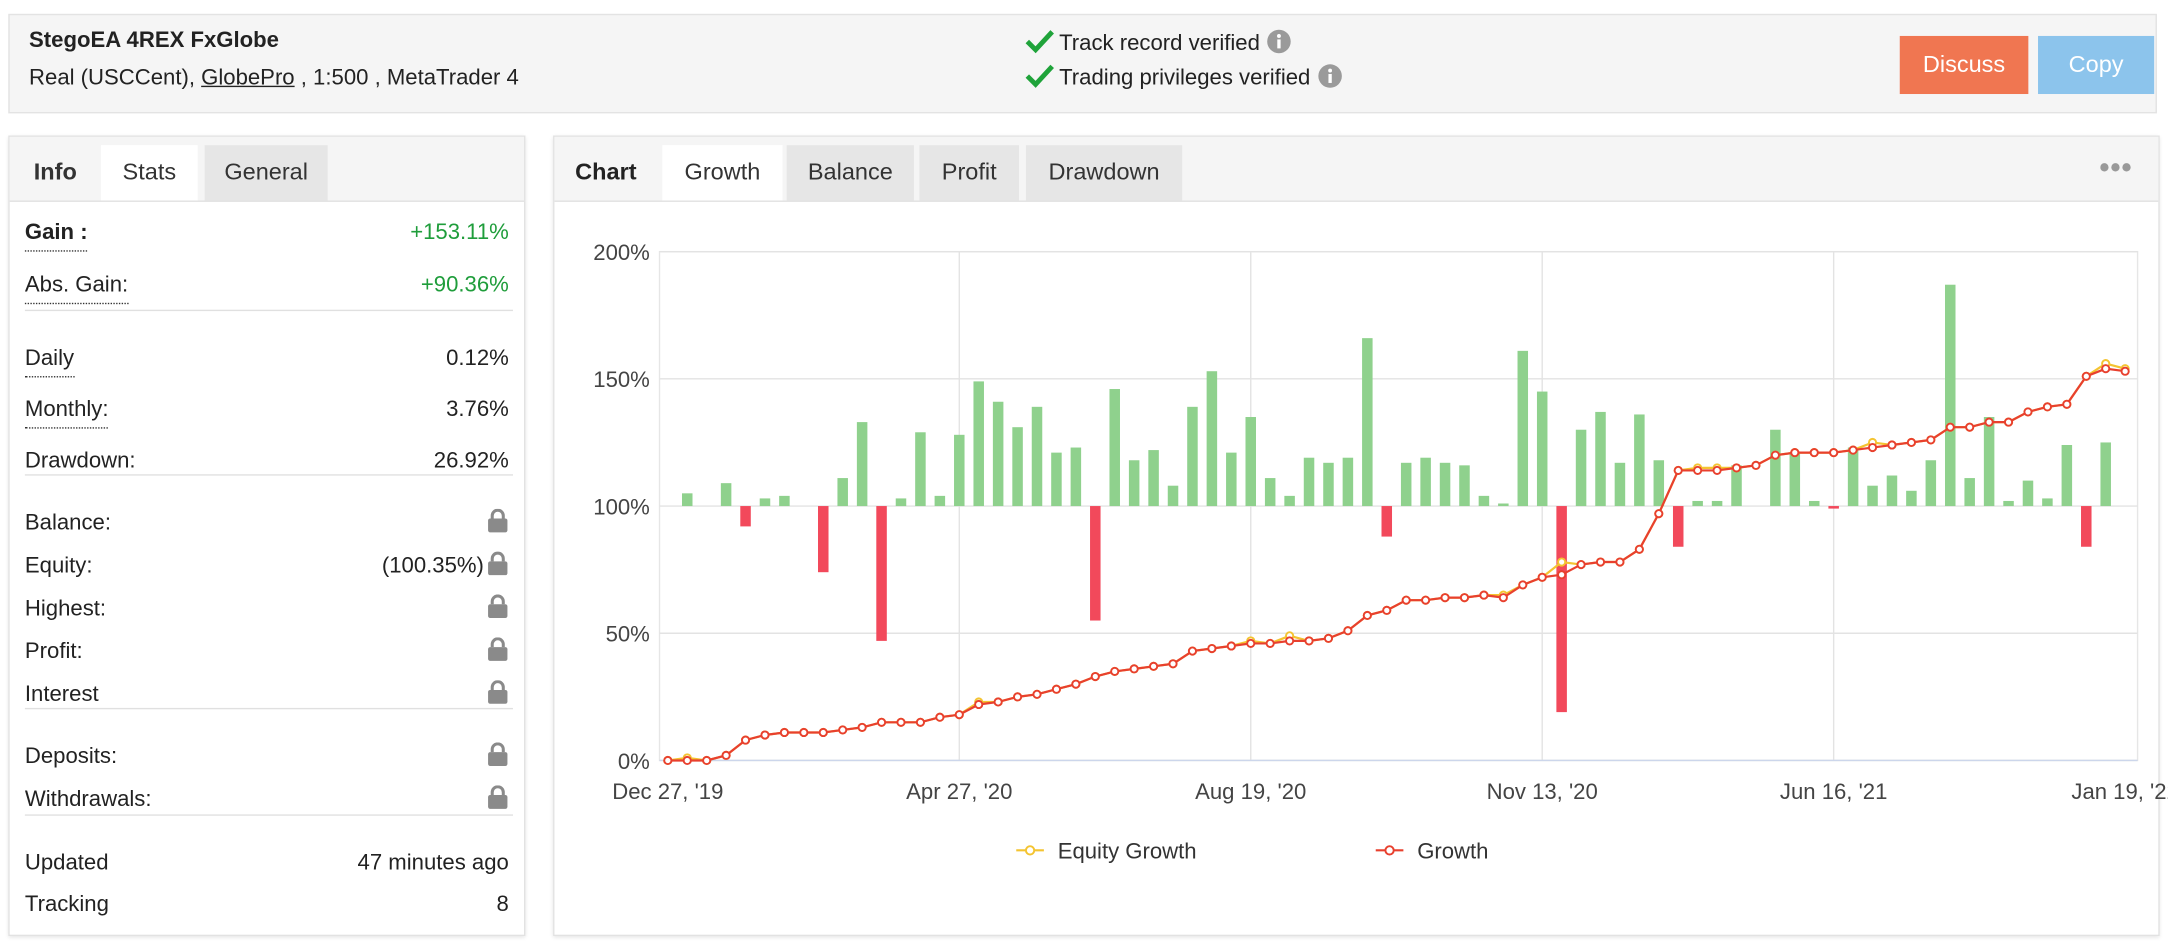 Image resolution: width=2168 pixels, height=950 pixels. I want to click on tab: General, so click(266, 173).